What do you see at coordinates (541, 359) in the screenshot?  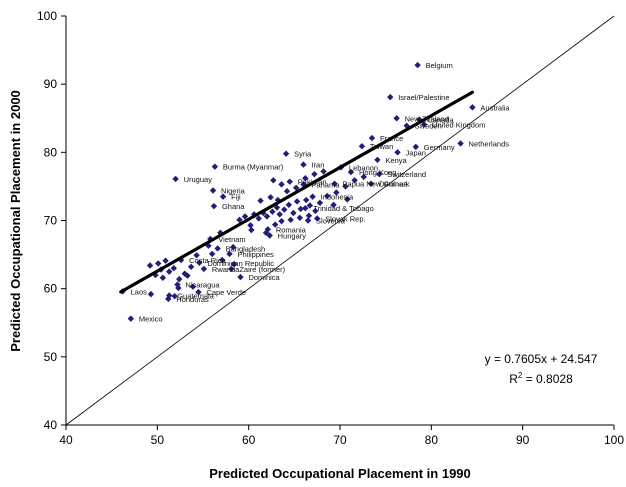 I see `trend-equation: y = 0.7605x + 24.547` at bounding box center [541, 359].